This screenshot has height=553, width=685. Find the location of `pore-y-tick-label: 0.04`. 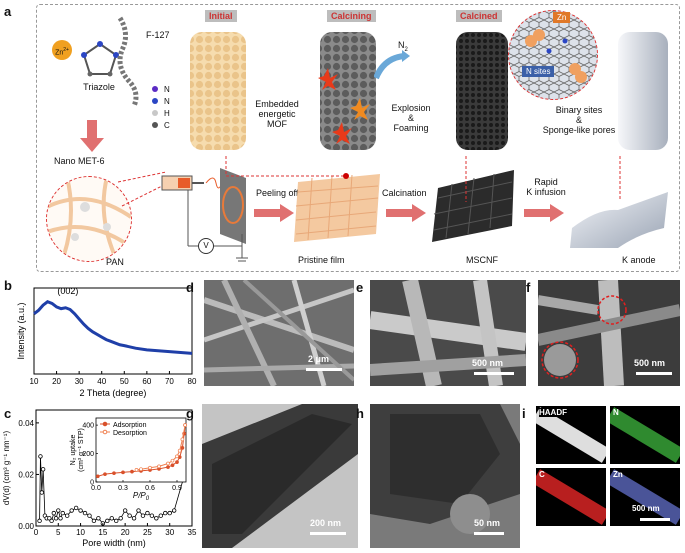

pore-y-tick-label: 0.04 is located at coordinates (26, 423).